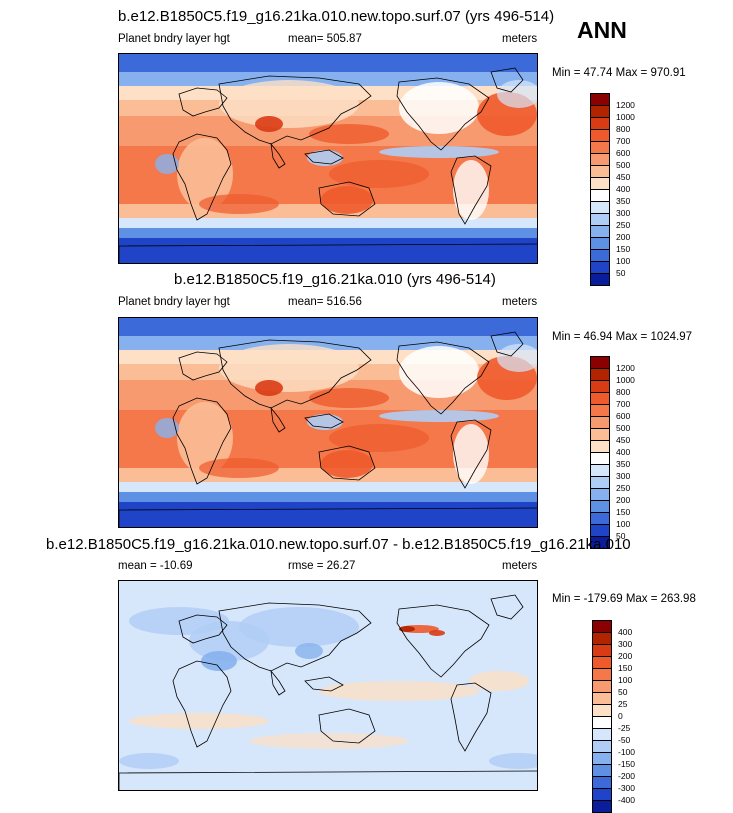 The image size is (733, 813). I want to click on colorbar-label: 1200, so click(625, 368).